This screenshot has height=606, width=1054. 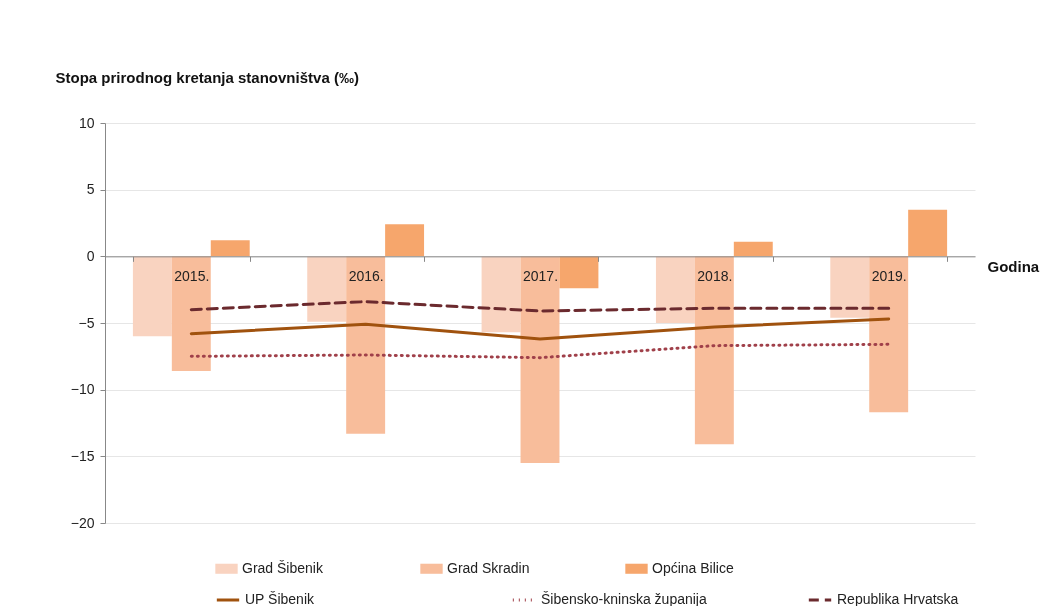 I want to click on legend-label: Republika Hrvatska, so click(x=898, y=598).